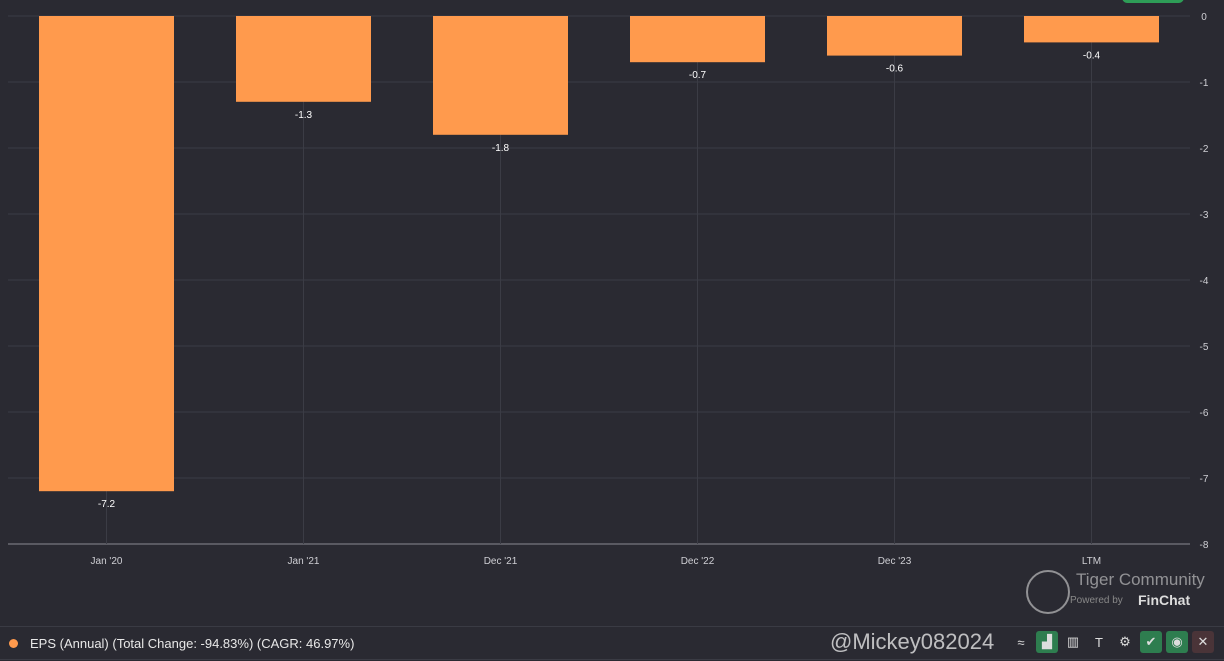  What do you see at coordinates (501, 561) in the screenshot?
I see `x-tick-label: Dec '21` at bounding box center [501, 561].